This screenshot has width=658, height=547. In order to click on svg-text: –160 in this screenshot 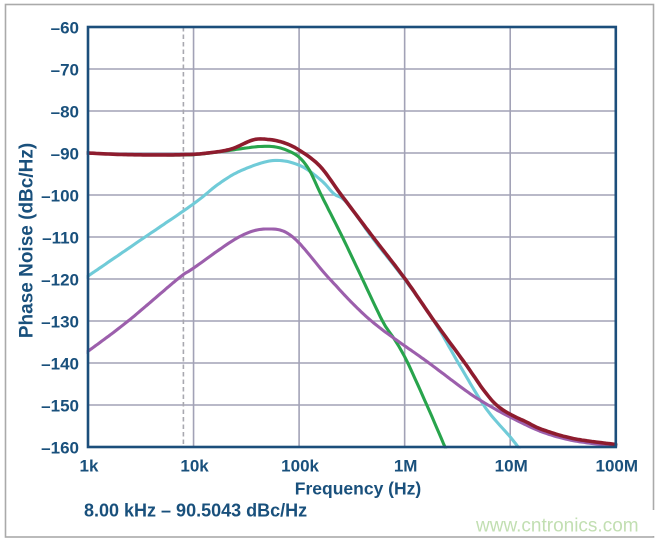, I will do `click(60, 447)`.